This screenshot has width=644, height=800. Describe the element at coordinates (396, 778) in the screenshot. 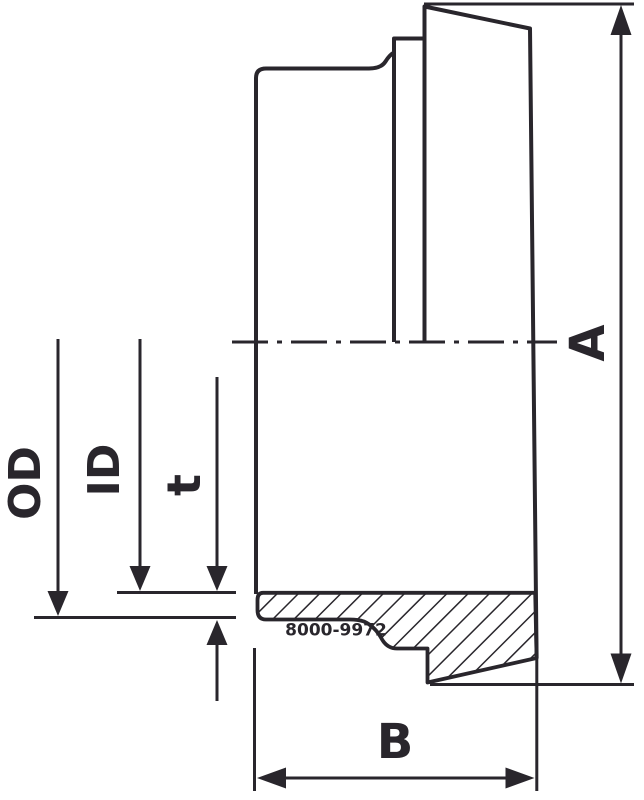

I see `dimension-b` at that location.